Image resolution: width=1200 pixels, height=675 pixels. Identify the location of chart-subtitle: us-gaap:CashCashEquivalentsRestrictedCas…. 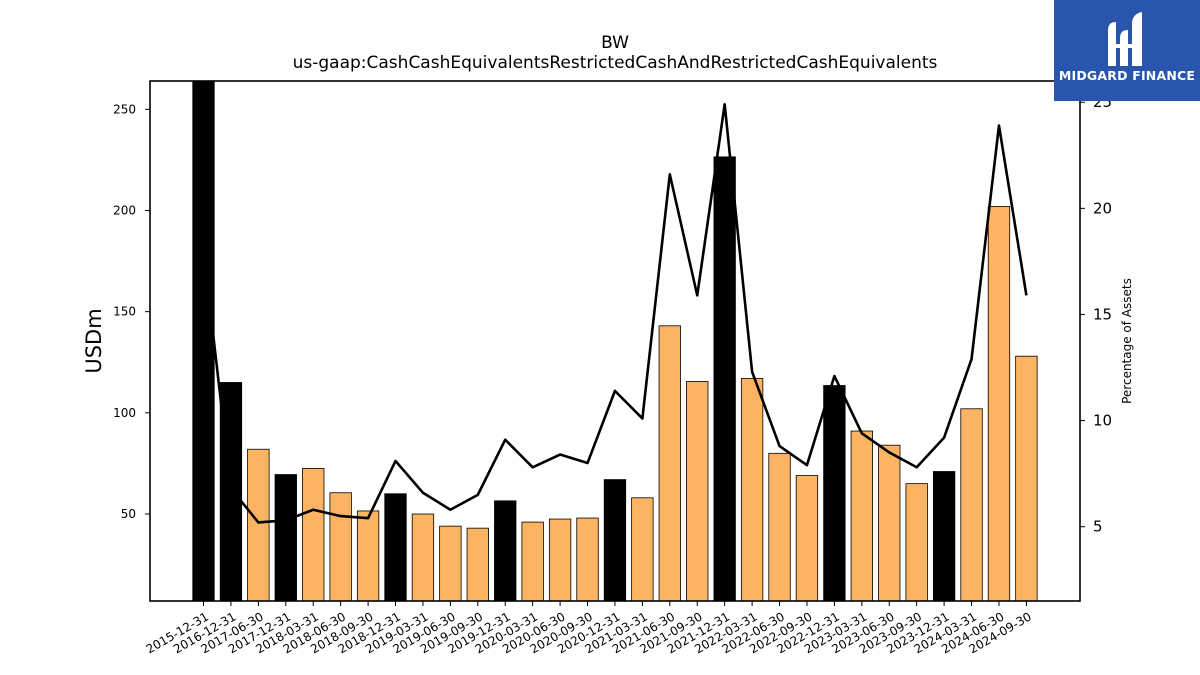
(615, 63).